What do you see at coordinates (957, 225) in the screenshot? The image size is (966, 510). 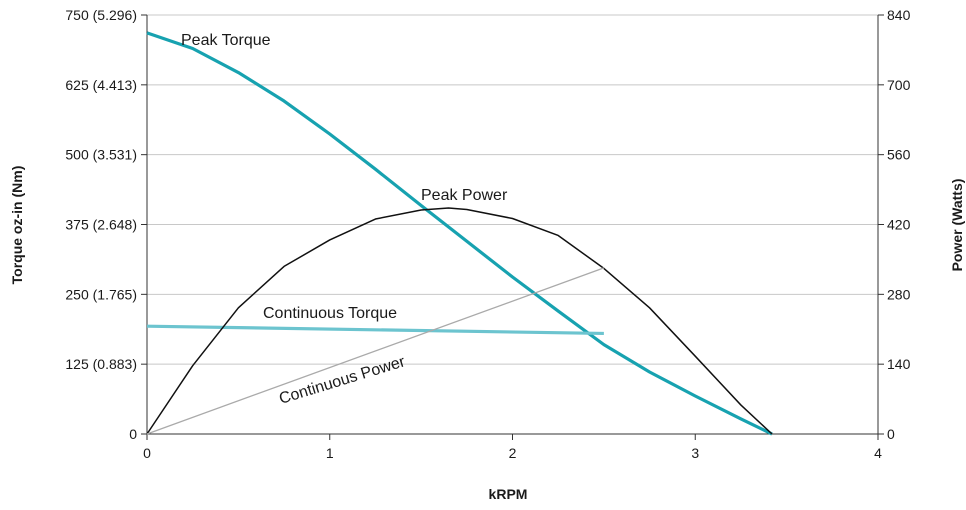 I see `y-right-axis-title: Power (Watts)` at bounding box center [957, 225].